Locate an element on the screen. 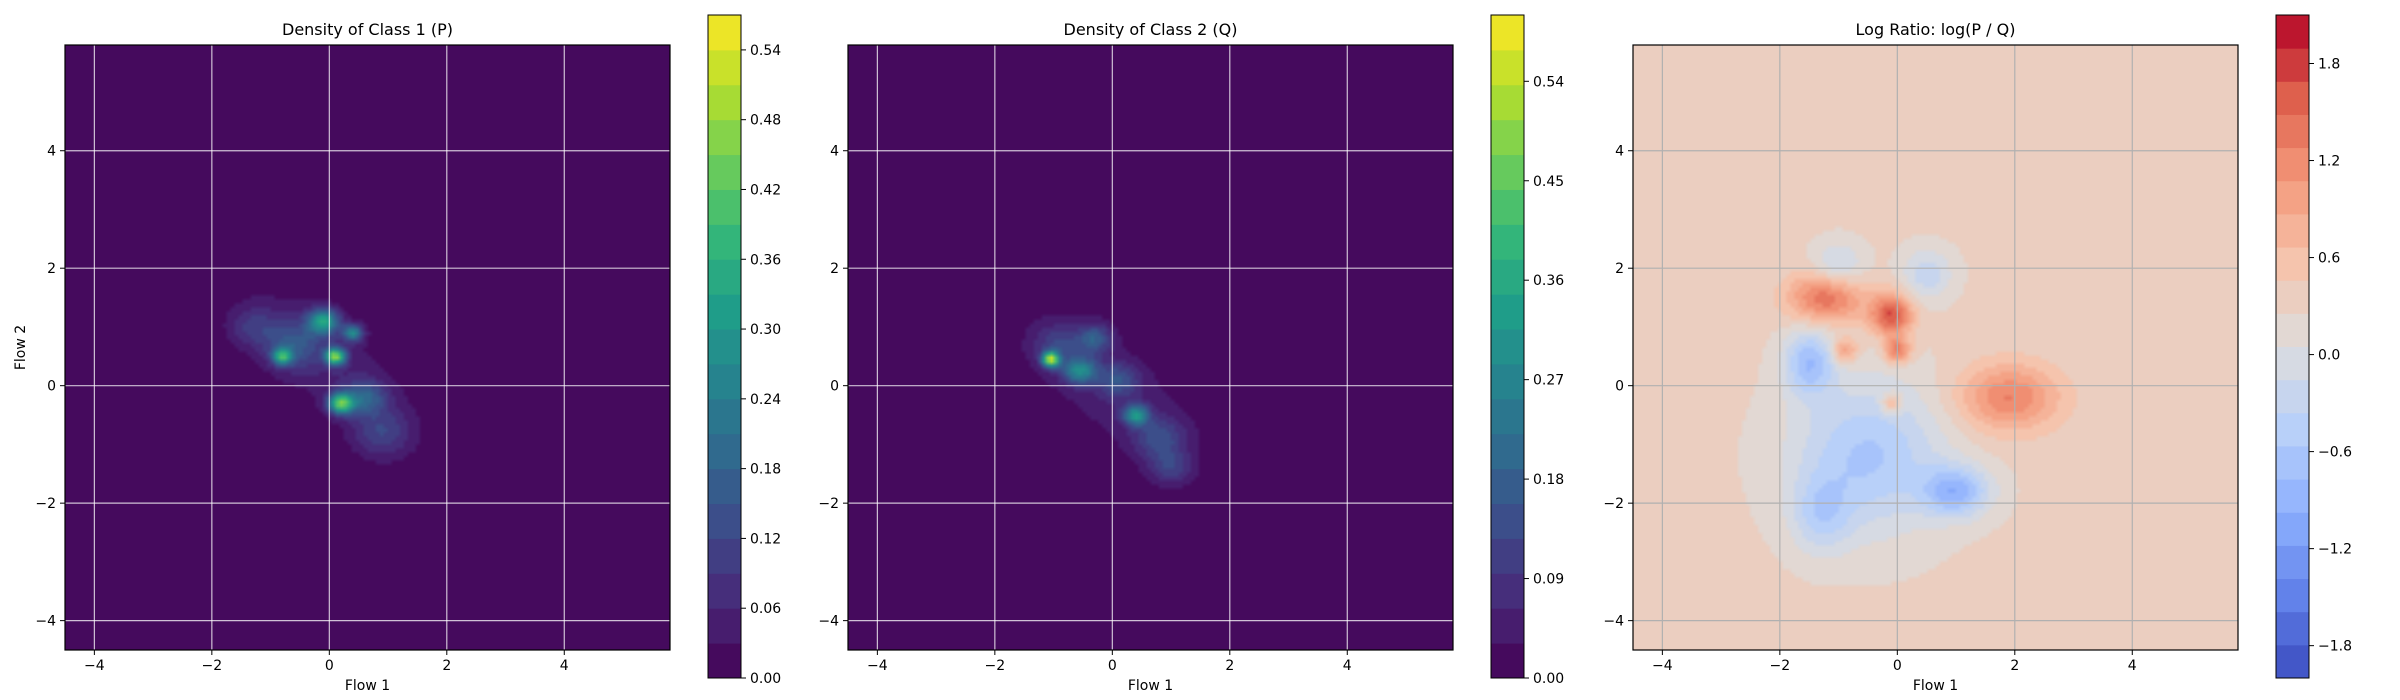 Image resolution: width=2400 pixels, height=700 pixels. colorbar-tick-label: 0.36 is located at coordinates (765, 260).